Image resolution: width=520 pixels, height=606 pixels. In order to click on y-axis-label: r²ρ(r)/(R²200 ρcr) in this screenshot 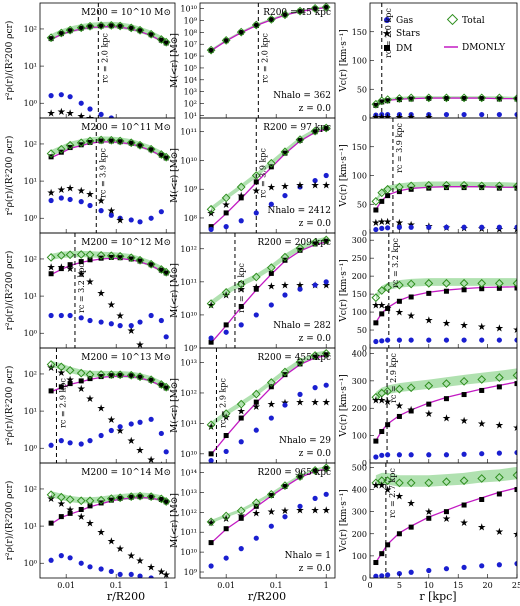, I will do `click(9, 61)`.